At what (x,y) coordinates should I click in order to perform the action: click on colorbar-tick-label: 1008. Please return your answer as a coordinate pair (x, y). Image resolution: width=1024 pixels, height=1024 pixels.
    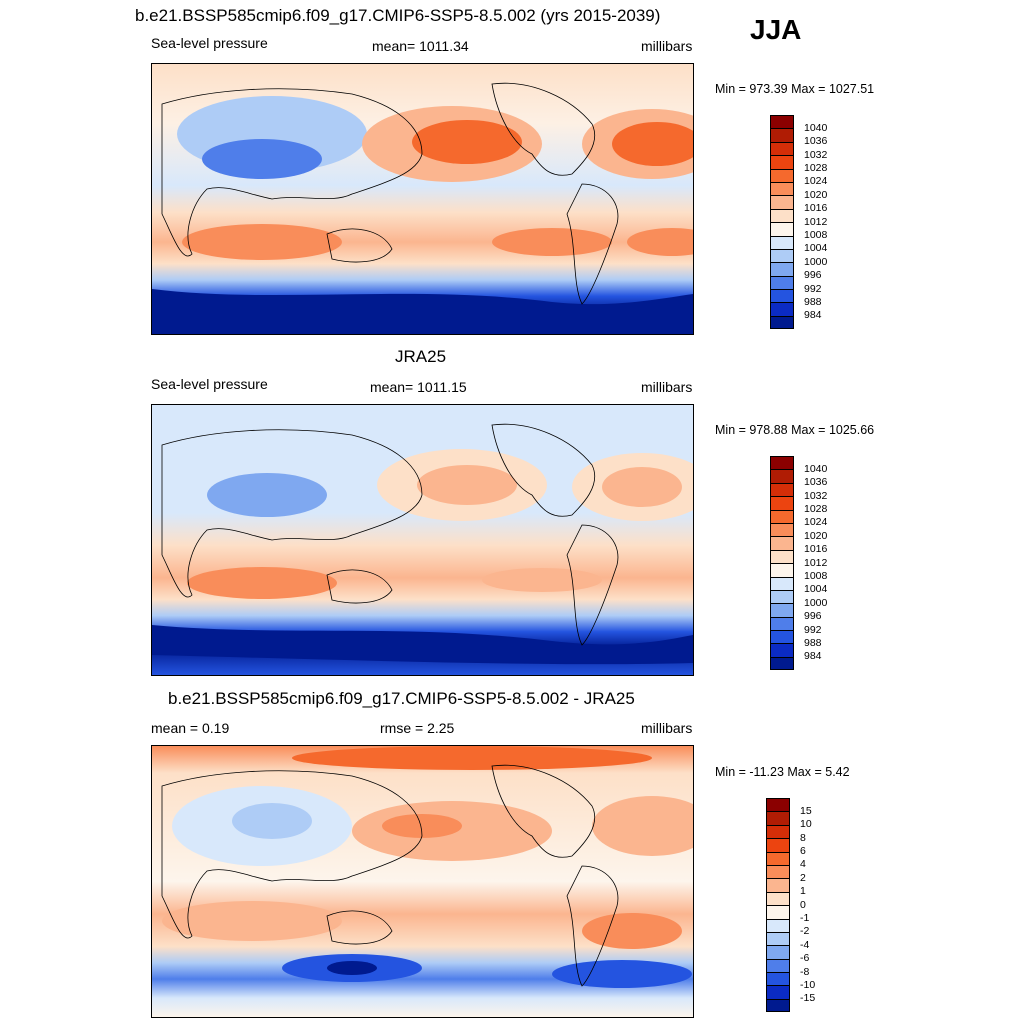
    Looking at the image, I should click on (816, 576).